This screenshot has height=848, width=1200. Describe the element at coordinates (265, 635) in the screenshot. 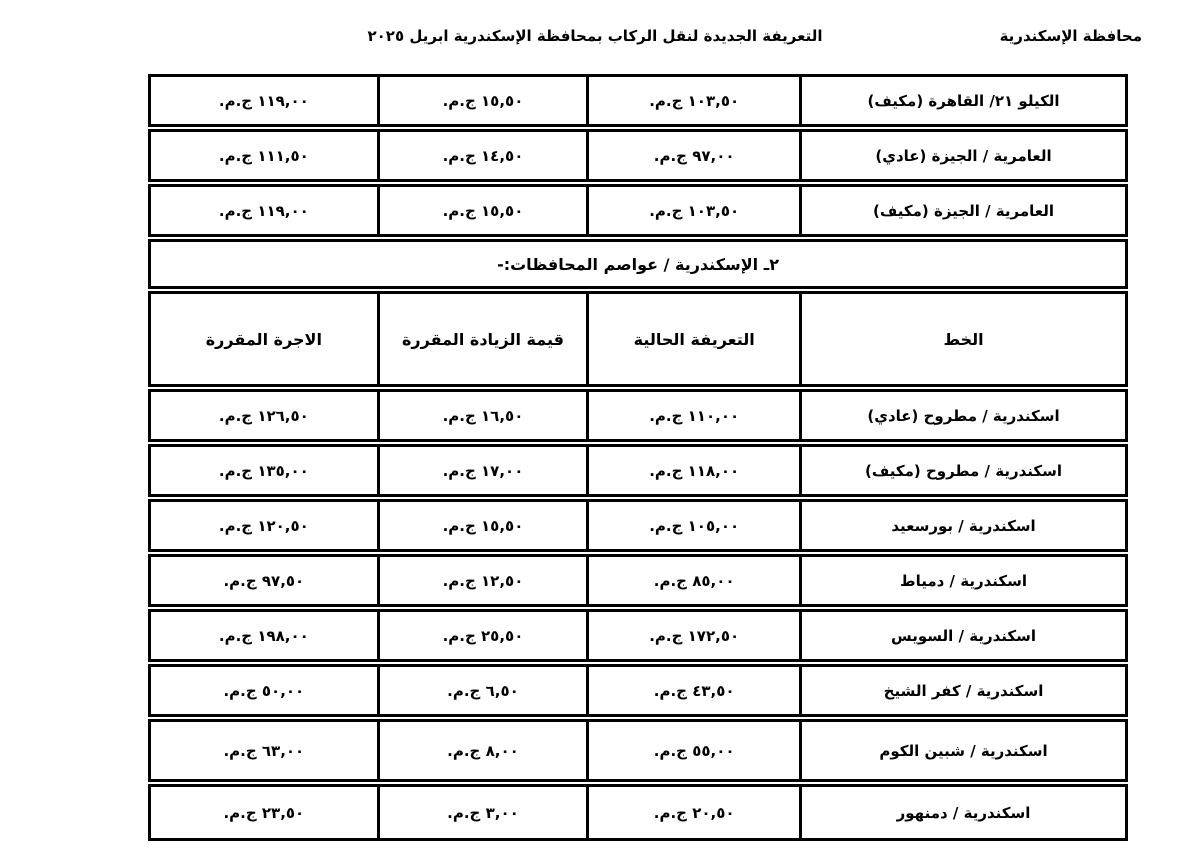

I see `approved-fare-cell: ١٩٨,٠٠ ج.م.` at that location.